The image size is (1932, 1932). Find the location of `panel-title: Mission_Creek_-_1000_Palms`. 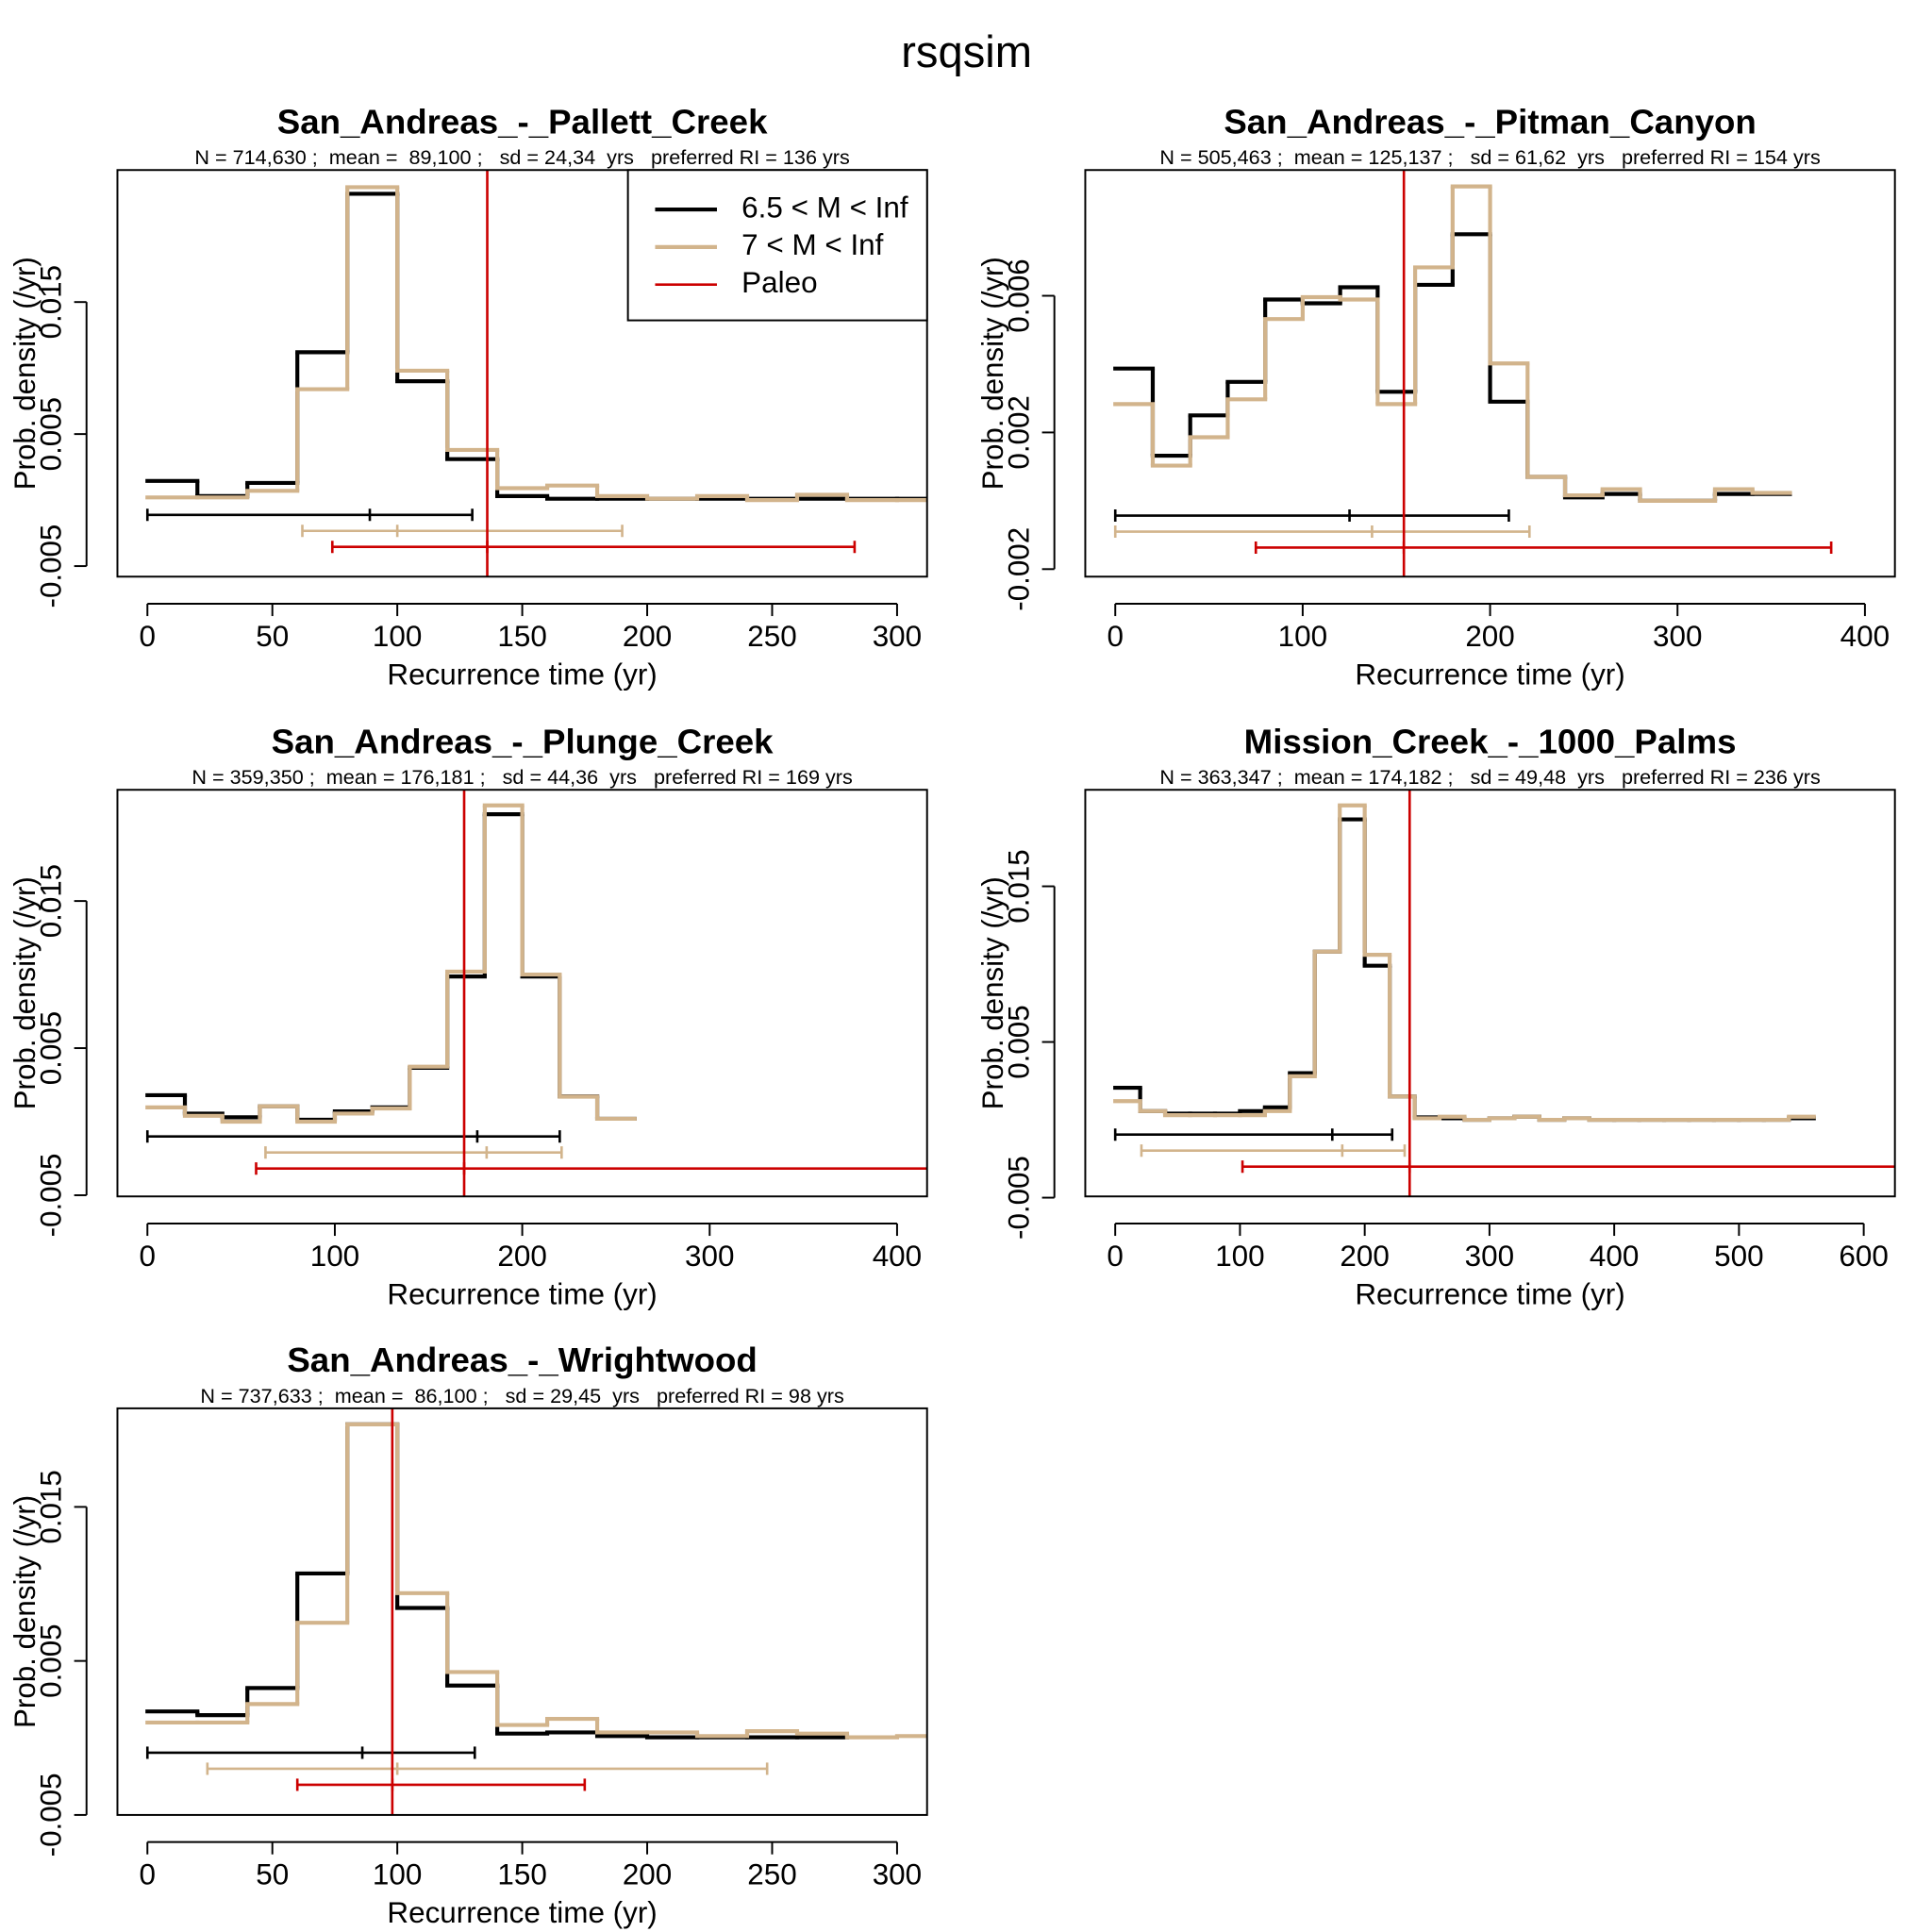

panel-title: Mission_Creek_-_1000_Palms is located at coordinates (1491, 742).